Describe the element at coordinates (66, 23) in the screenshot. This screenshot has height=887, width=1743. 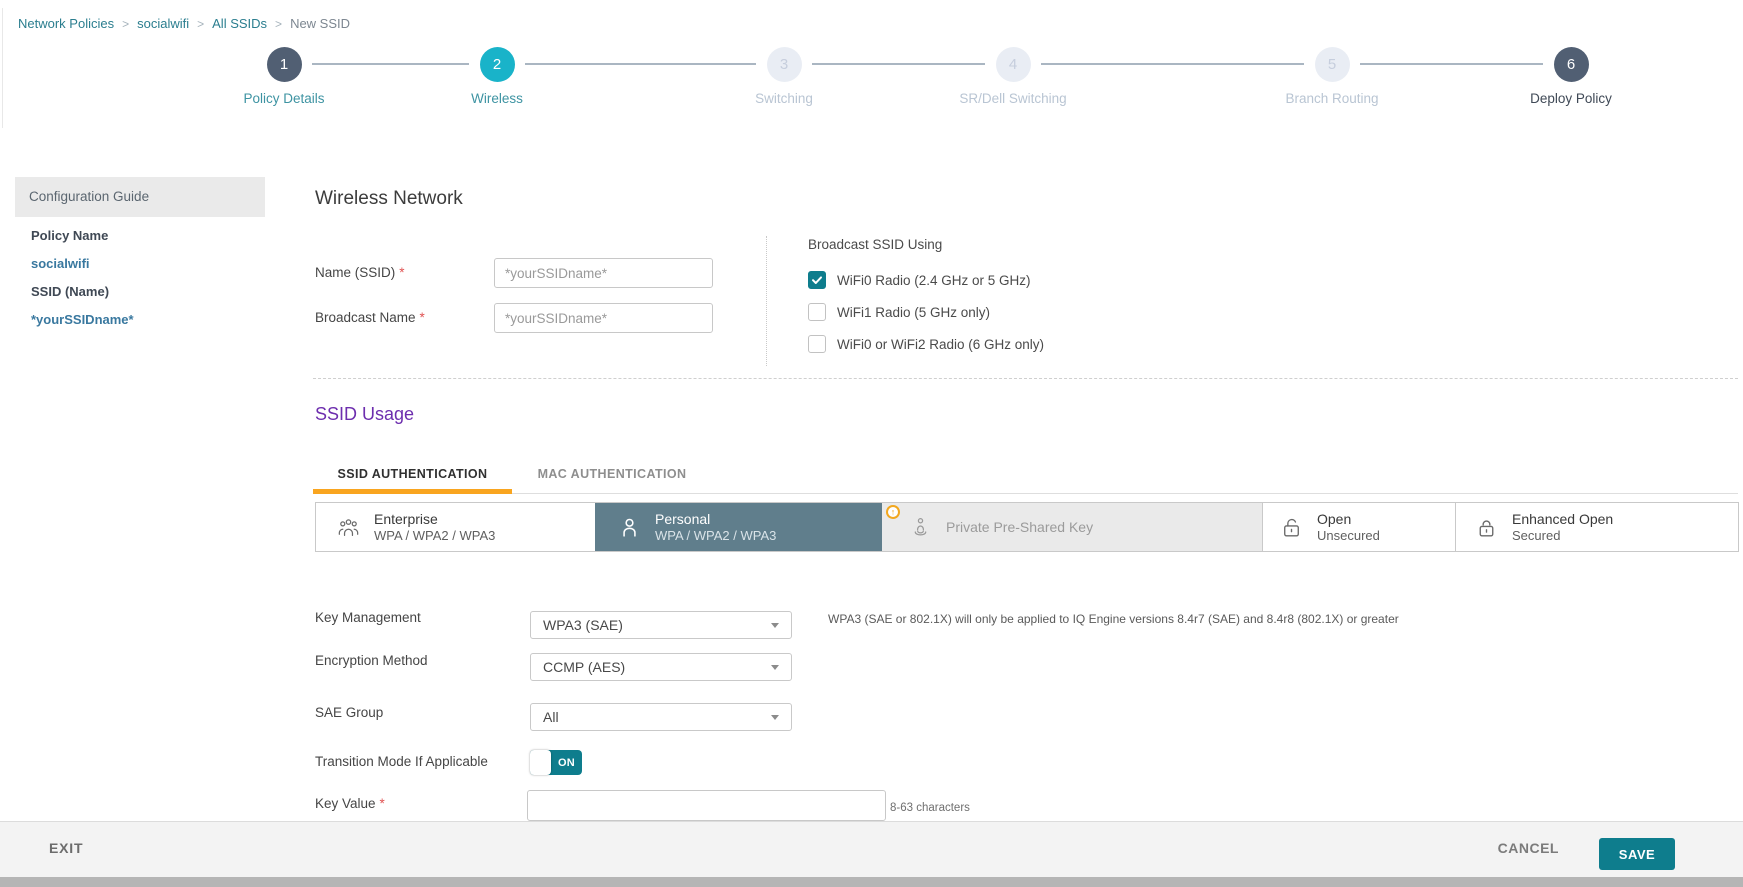
I see `breadcrumb-network-policies: Network Policies` at that location.